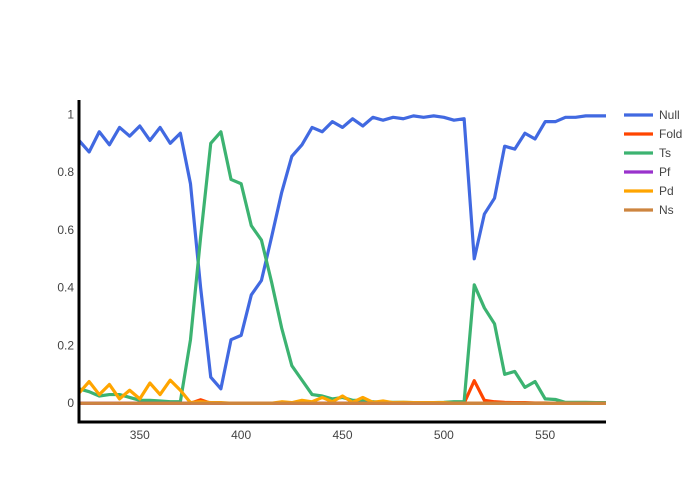 The width and height of the screenshot is (700, 500). I want to click on legend-item-ts: Ts, so click(647, 153).